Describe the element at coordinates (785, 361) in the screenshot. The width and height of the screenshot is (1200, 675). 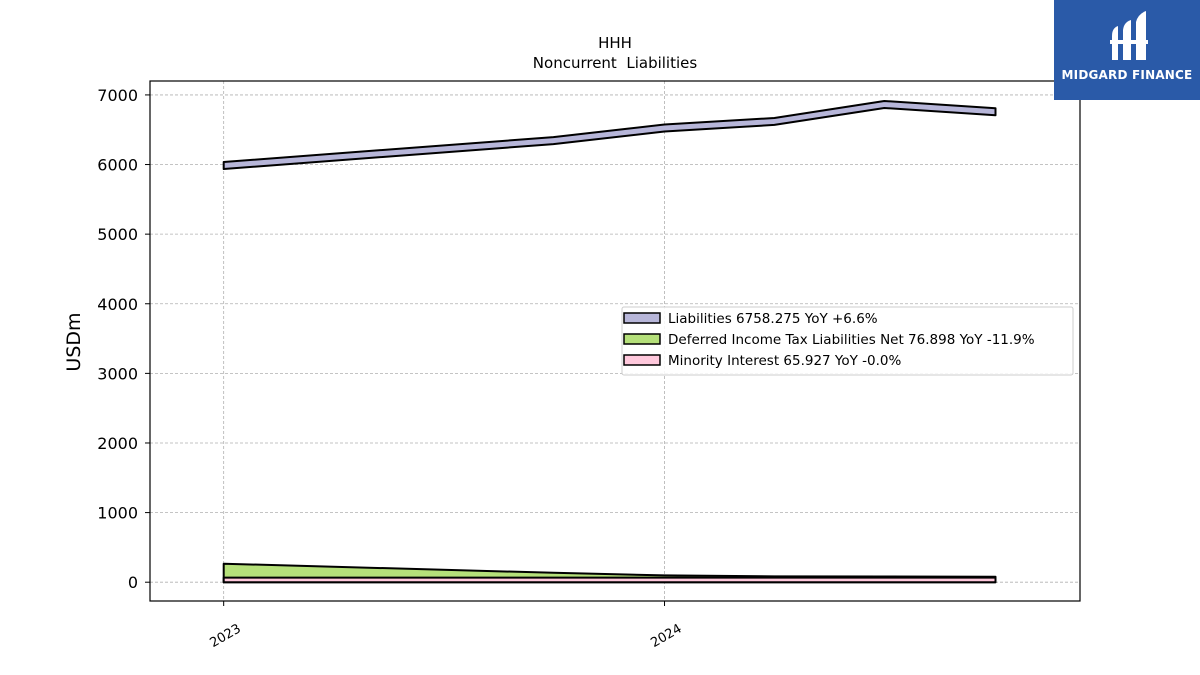
I see `legend-label: Minority Interest 65.927 YoY -0.0%` at that location.